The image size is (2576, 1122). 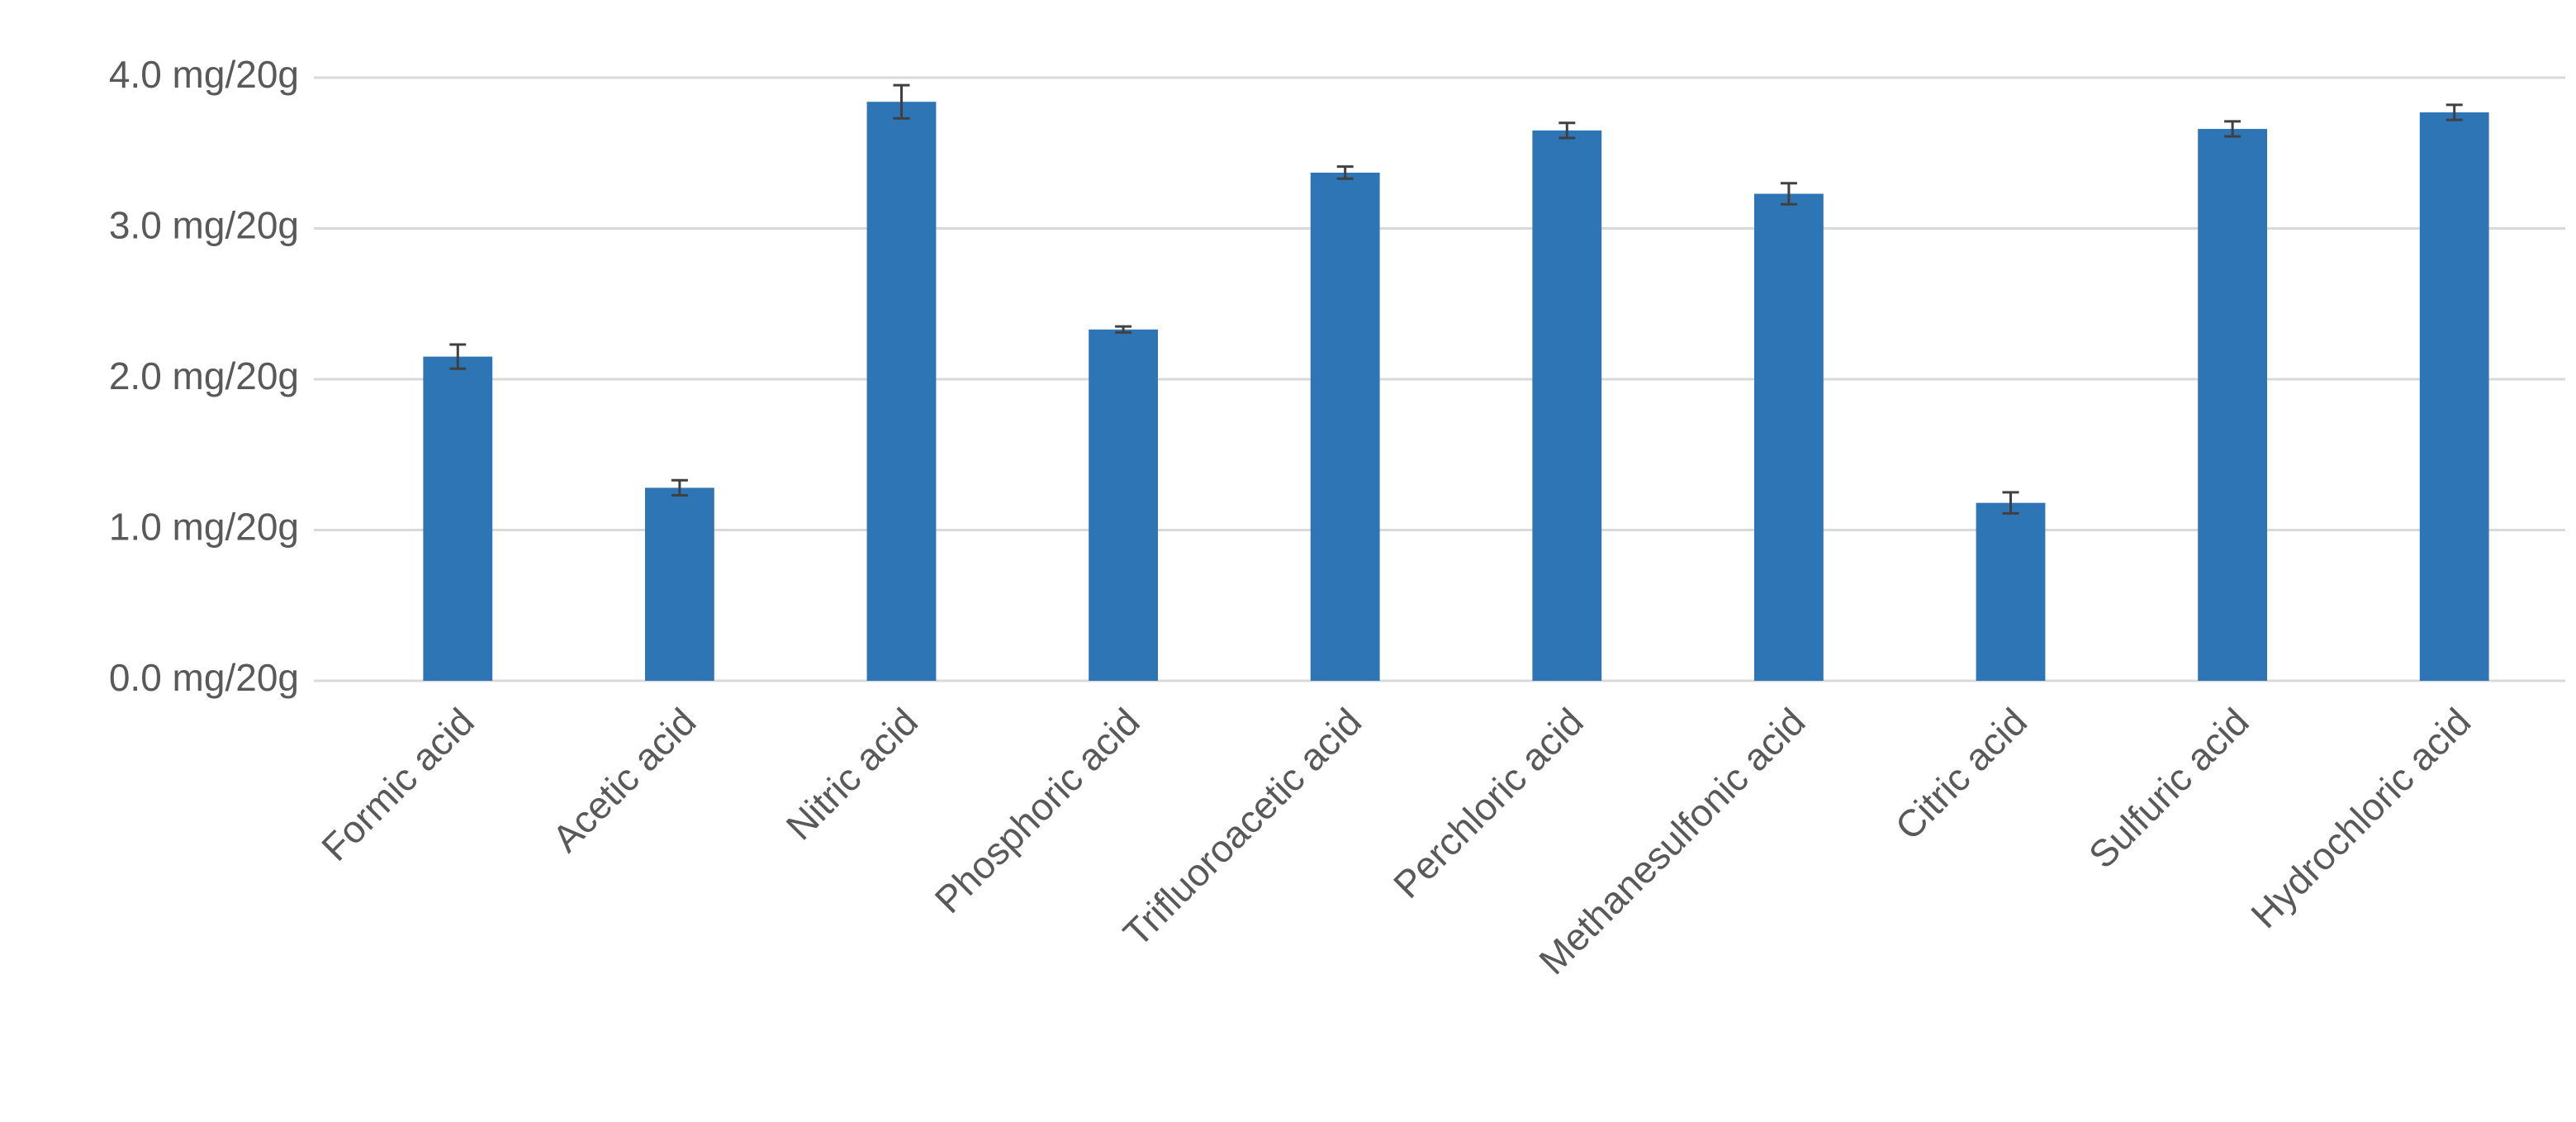 What do you see at coordinates (853, 774) in the screenshot?
I see `x-tick-label: Nitric acid` at bounding box center [853, 774].